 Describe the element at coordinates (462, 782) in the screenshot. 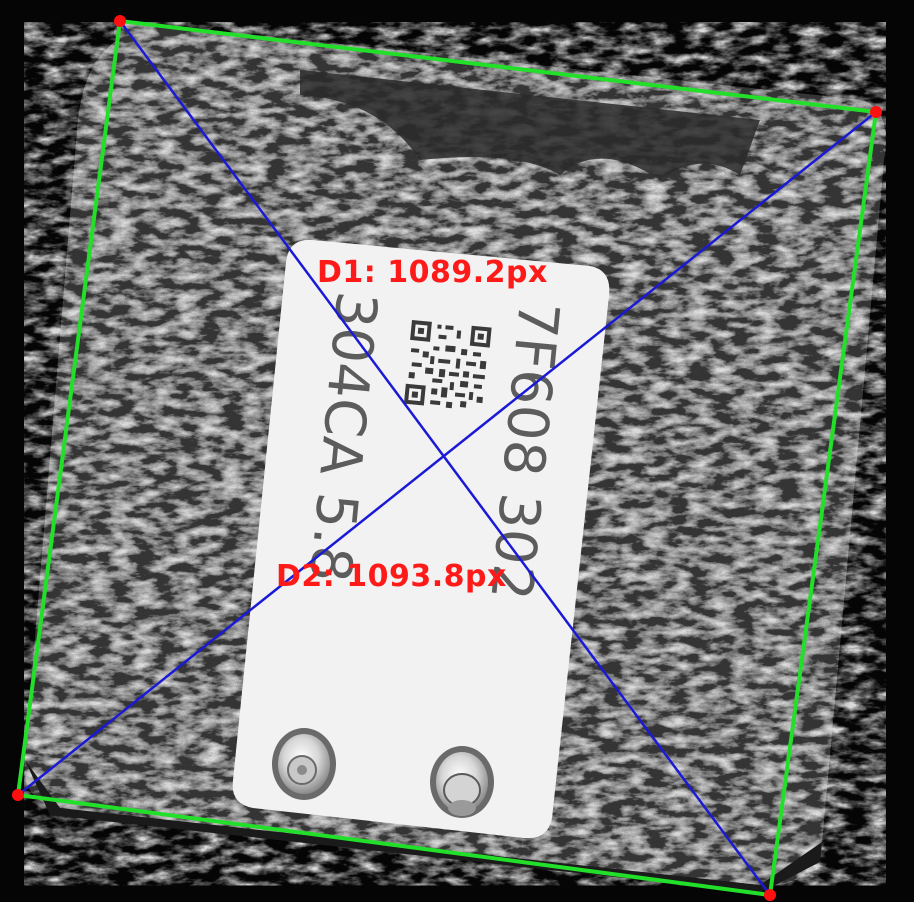

I see `bolt-right` at that location.